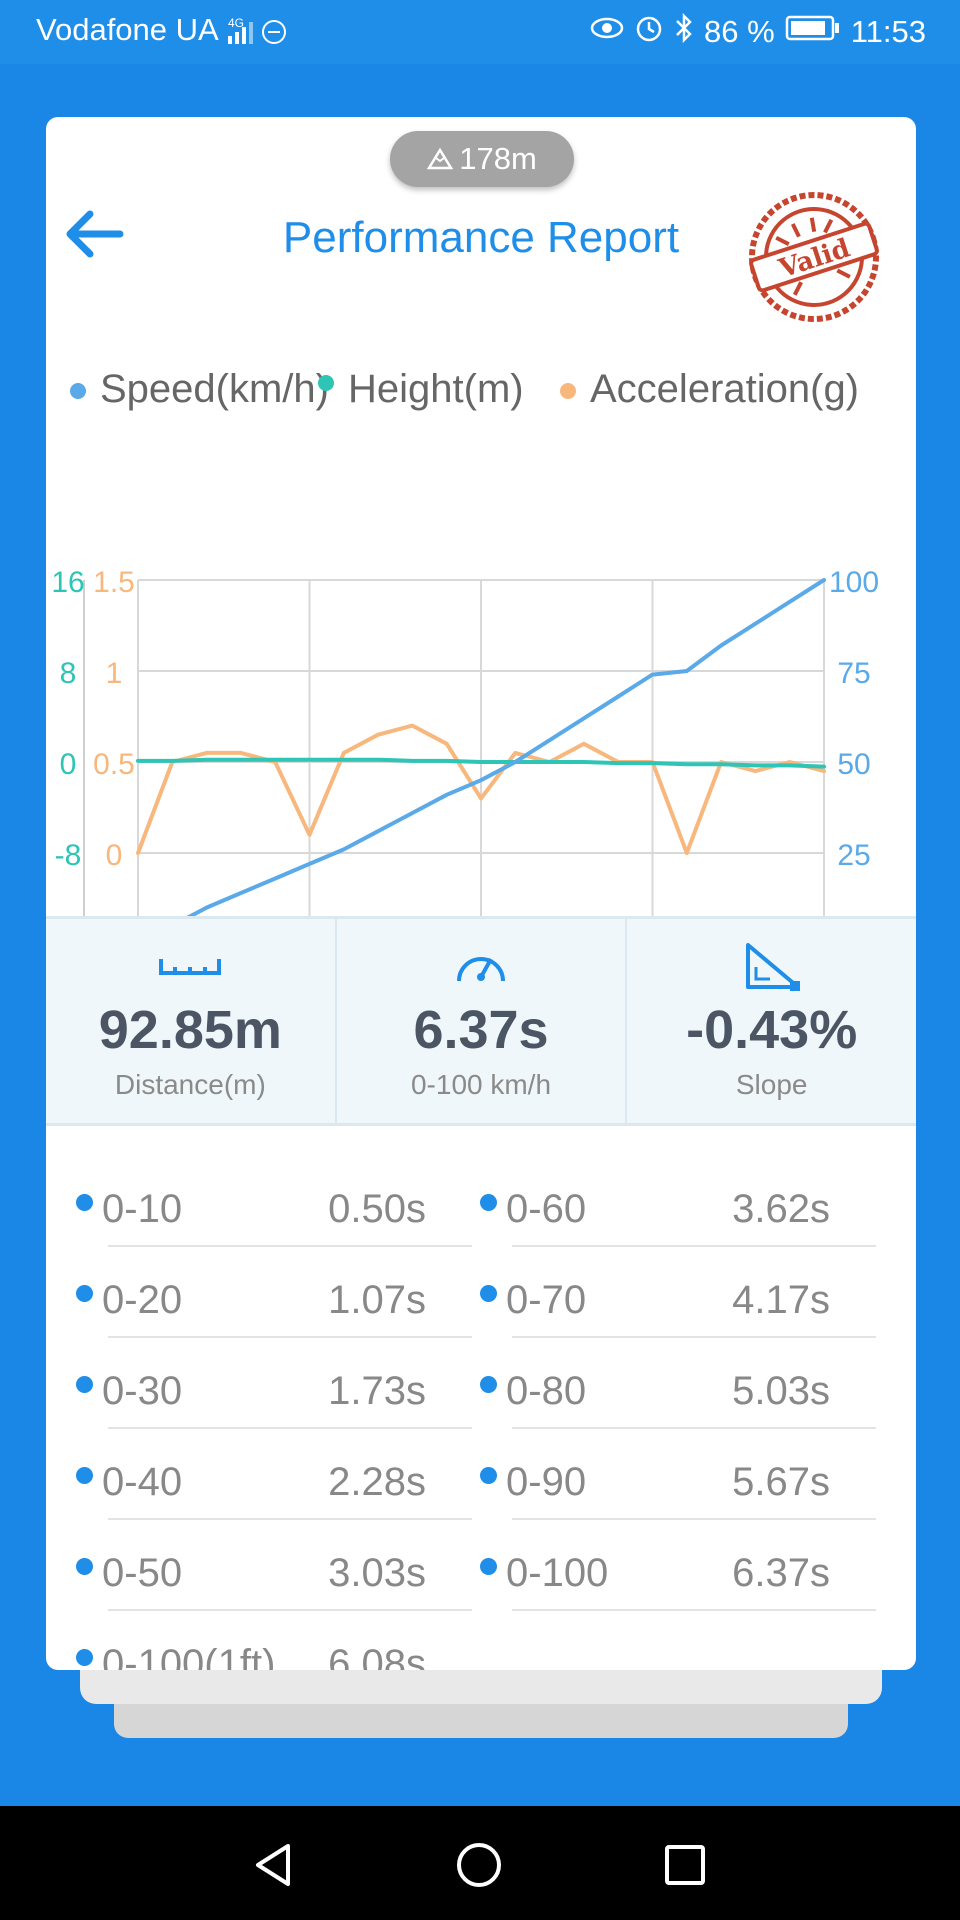 The image size is (960, 1920). Describe the element at coordinates (142, 1482) in the screenshot. I see `split-range: 0-40` at that location.